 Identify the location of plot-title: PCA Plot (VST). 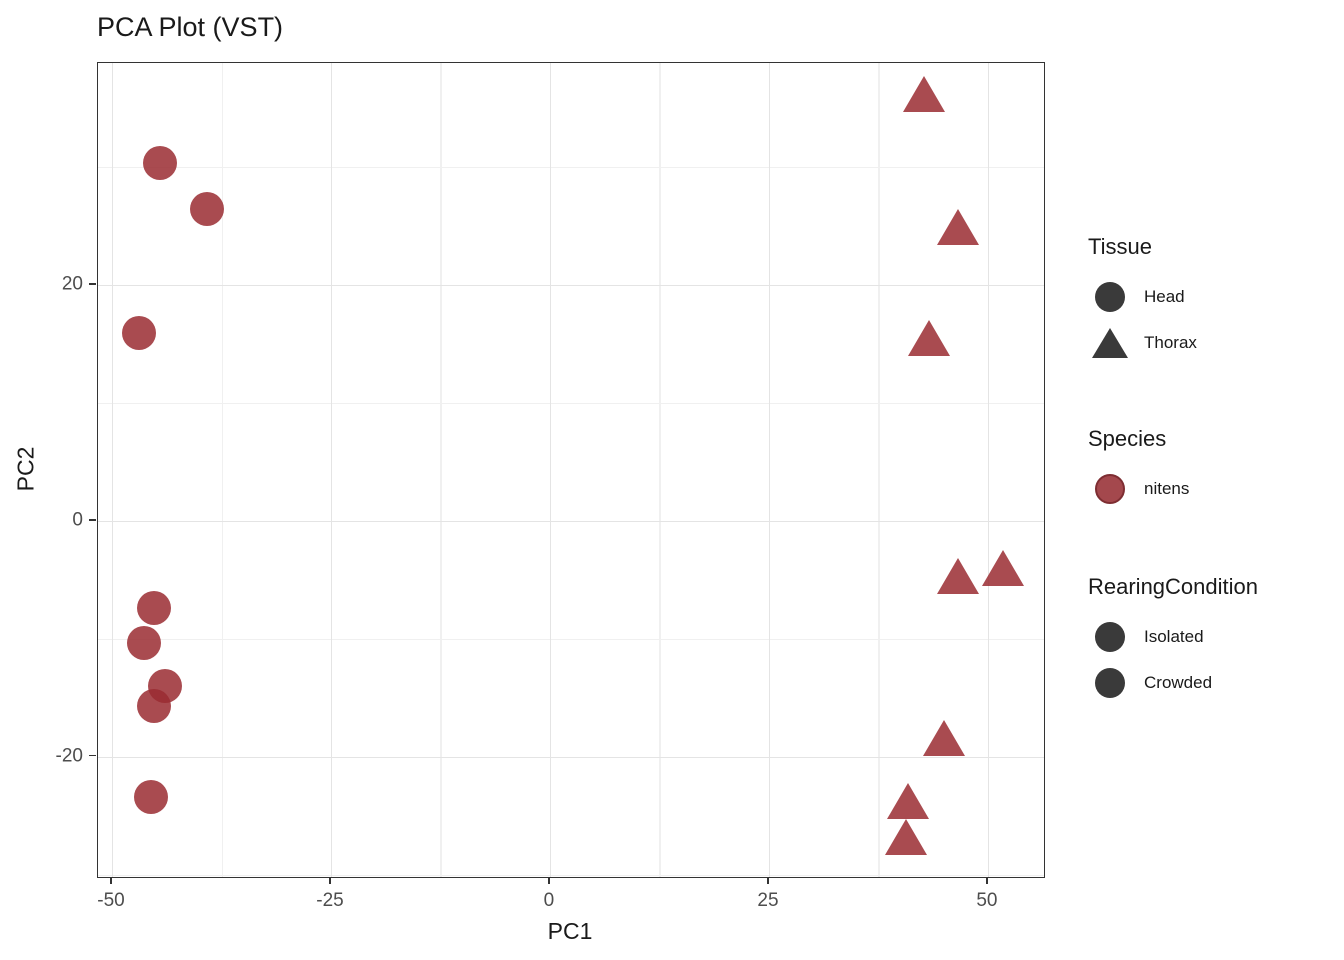
(190, 27).